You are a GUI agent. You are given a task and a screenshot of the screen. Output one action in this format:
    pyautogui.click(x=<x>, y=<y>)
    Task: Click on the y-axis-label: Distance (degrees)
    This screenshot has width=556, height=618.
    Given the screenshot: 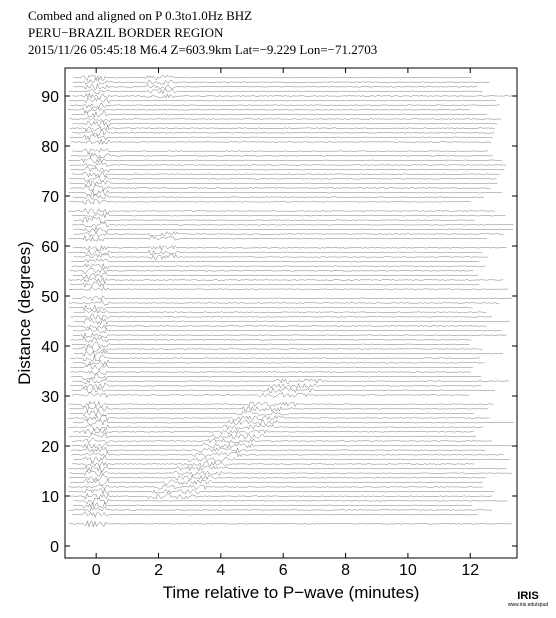 What is the action you would take?
    pyautogui.click(x=24, y=313)
    